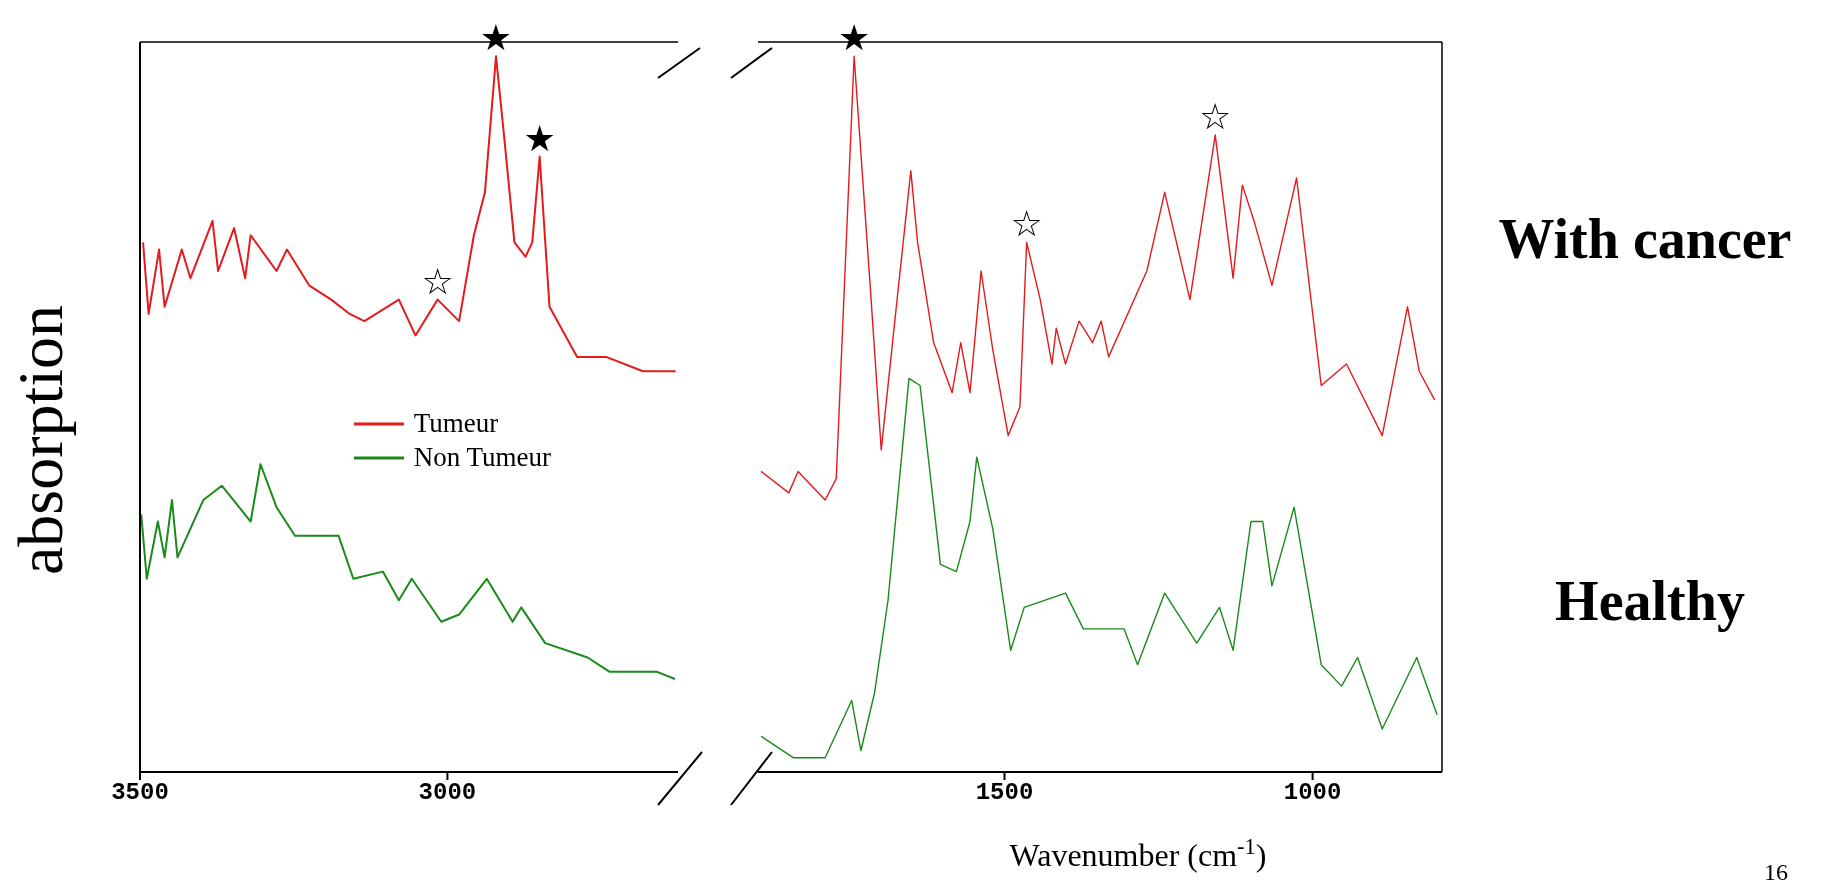  What do you see at coordinates (1312, 793) in the screenshot?
I see `x-tick-label: 1000` at bounding box center [1312, 793].